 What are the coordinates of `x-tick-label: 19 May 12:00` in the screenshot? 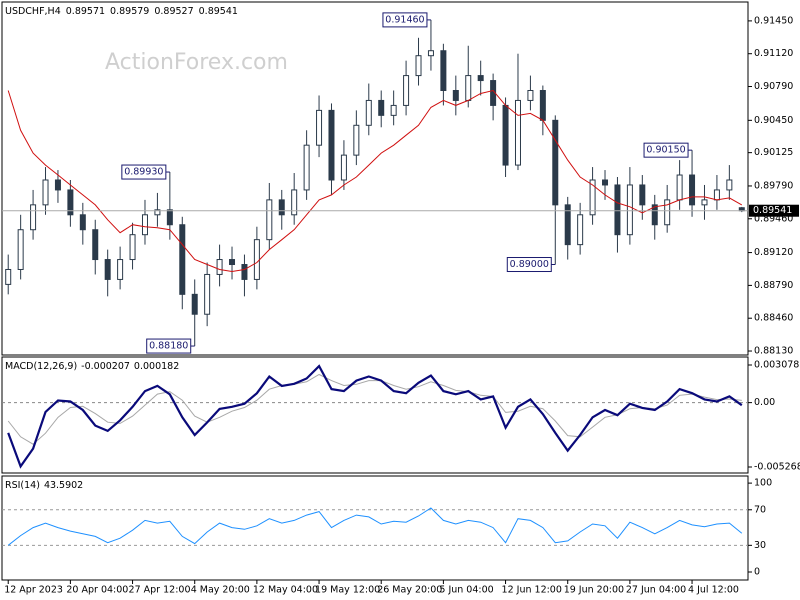 It's located at (347, 590).